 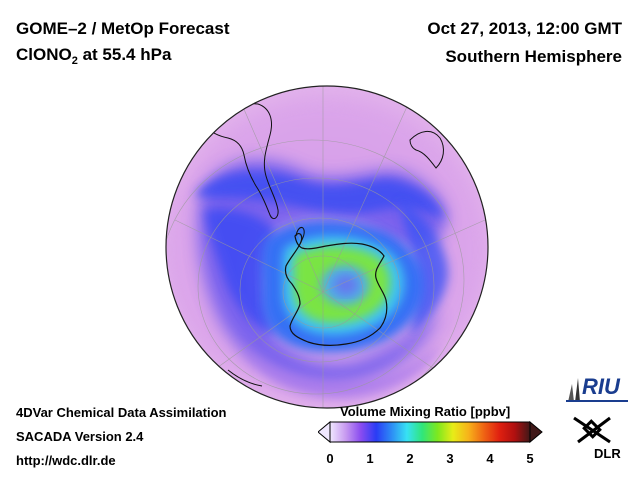 I want to click on field-lower-band, so click(x=337, y=369).